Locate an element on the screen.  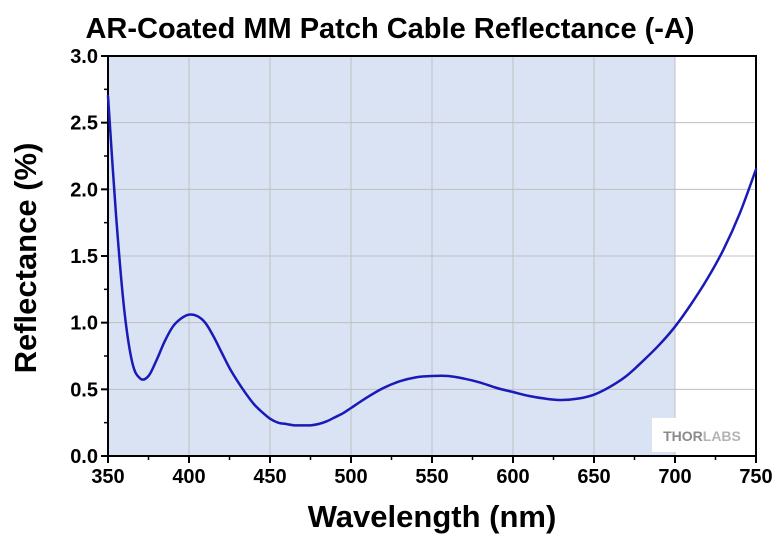
thorlabs-logo: THORLABS is located at coordinates (702, 435).